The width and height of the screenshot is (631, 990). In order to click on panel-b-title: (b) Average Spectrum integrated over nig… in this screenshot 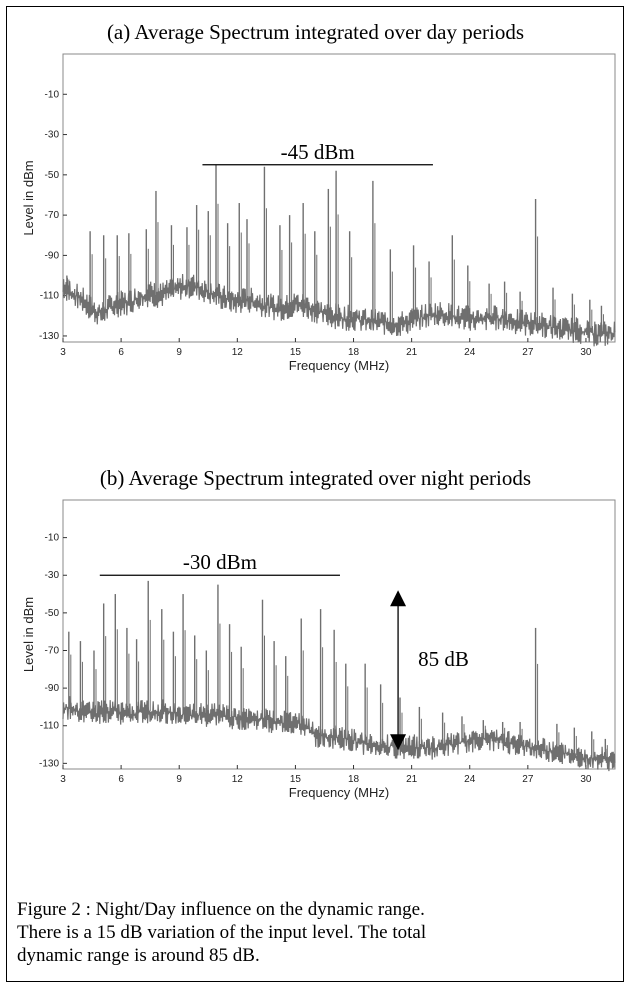, I will do `click(315, 478)`.